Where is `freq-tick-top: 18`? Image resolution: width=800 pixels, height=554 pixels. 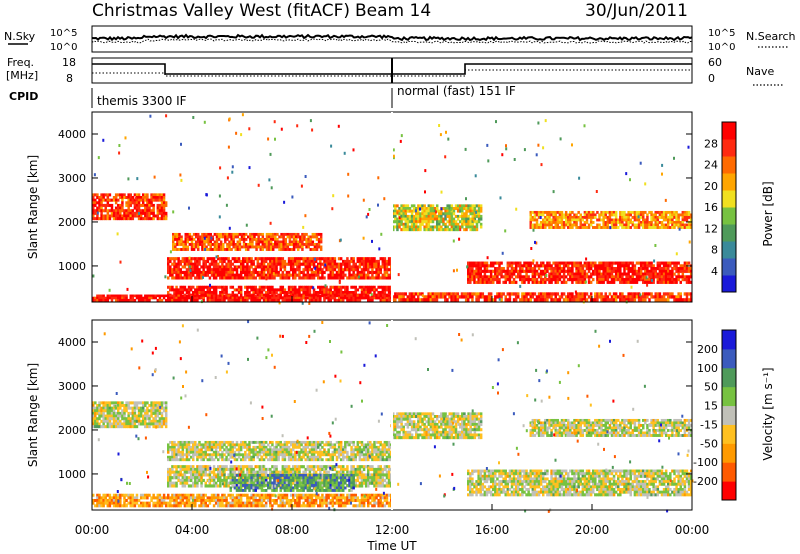 freq-tick-top: 18 is located at coordinates (69, 62).